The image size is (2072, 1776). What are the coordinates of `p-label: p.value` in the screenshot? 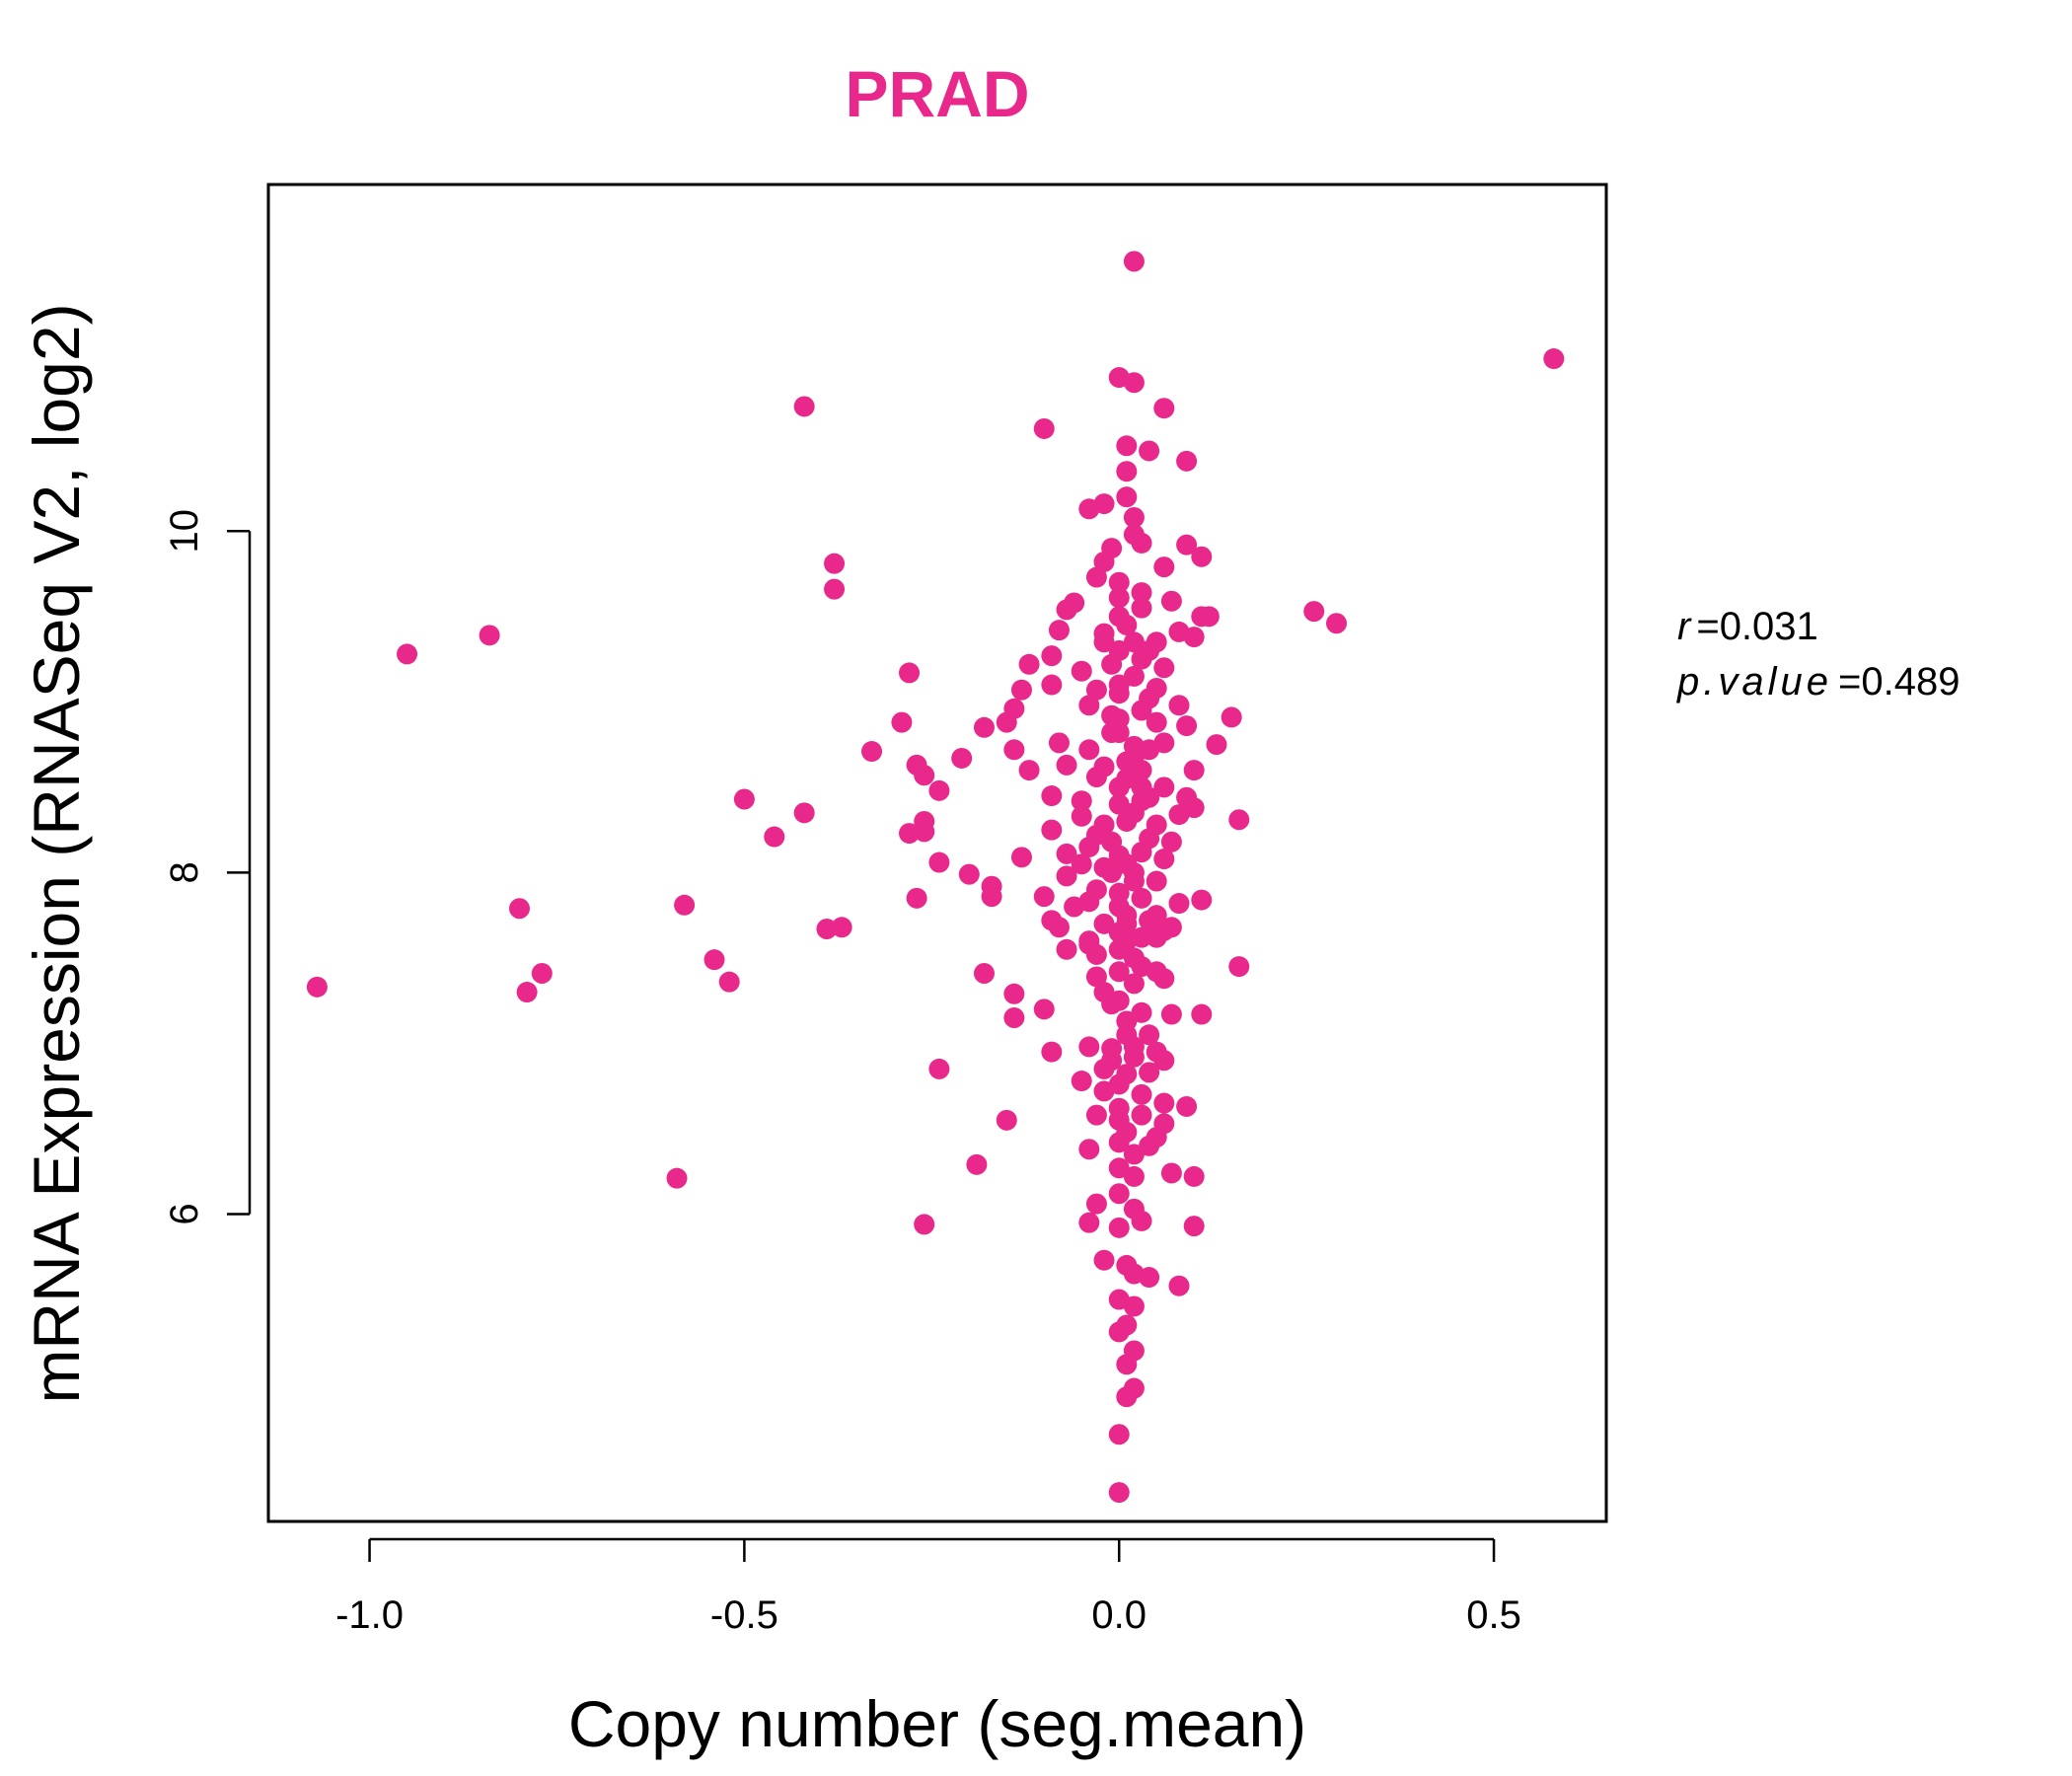 It's located at (1754, 681).